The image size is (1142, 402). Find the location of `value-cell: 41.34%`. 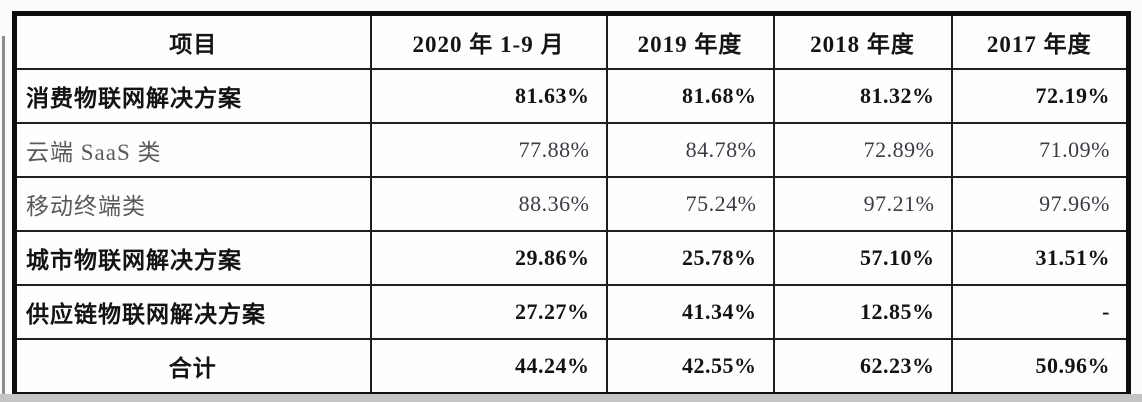

value-cell: 41.34% is located at coordinates (690, 312).